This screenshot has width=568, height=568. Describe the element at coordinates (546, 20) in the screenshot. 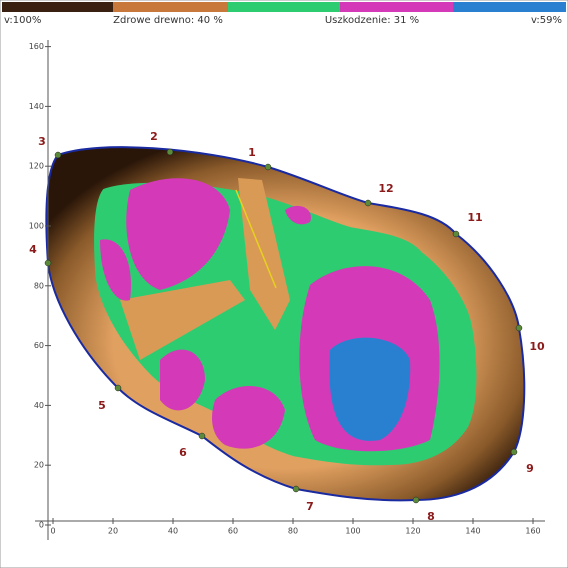

I see `legend-label: v:59%` at that location.